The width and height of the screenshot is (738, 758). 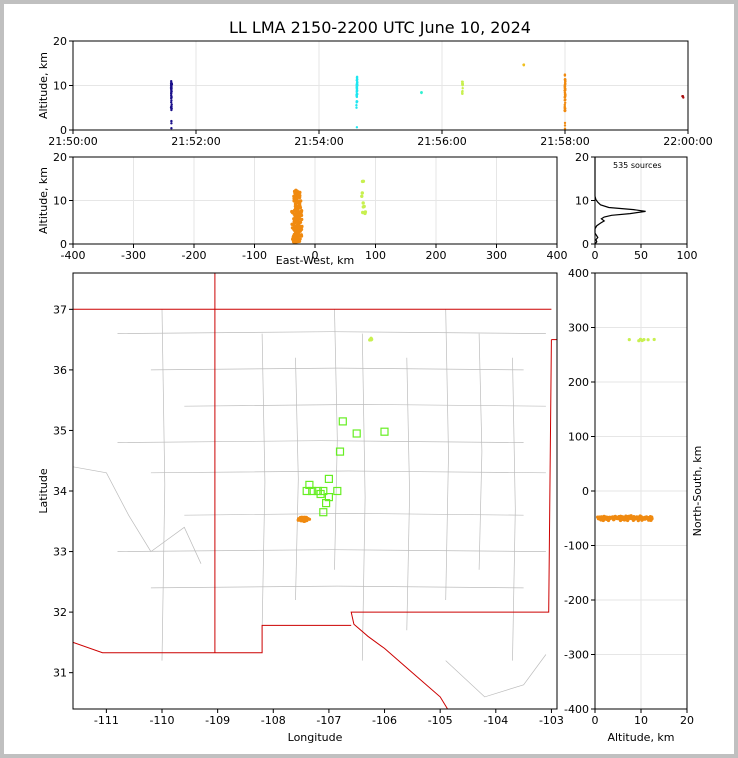 I want to click on y-tick-label: 37, so click(x=60, y=309).